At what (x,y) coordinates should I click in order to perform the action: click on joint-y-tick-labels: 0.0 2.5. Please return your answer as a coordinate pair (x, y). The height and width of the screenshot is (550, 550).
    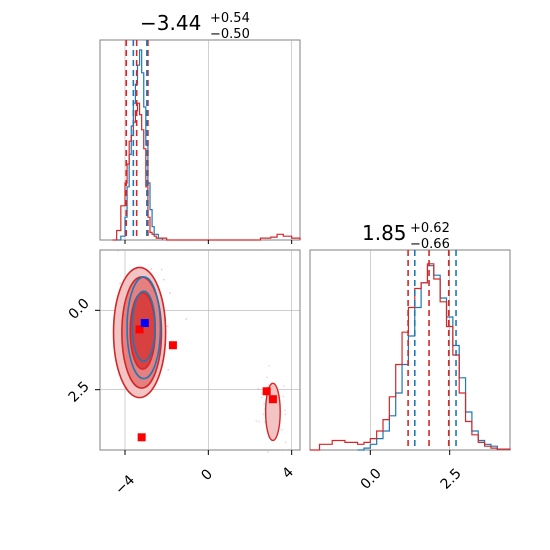
    Looking at the image, I should click on (79, 351).